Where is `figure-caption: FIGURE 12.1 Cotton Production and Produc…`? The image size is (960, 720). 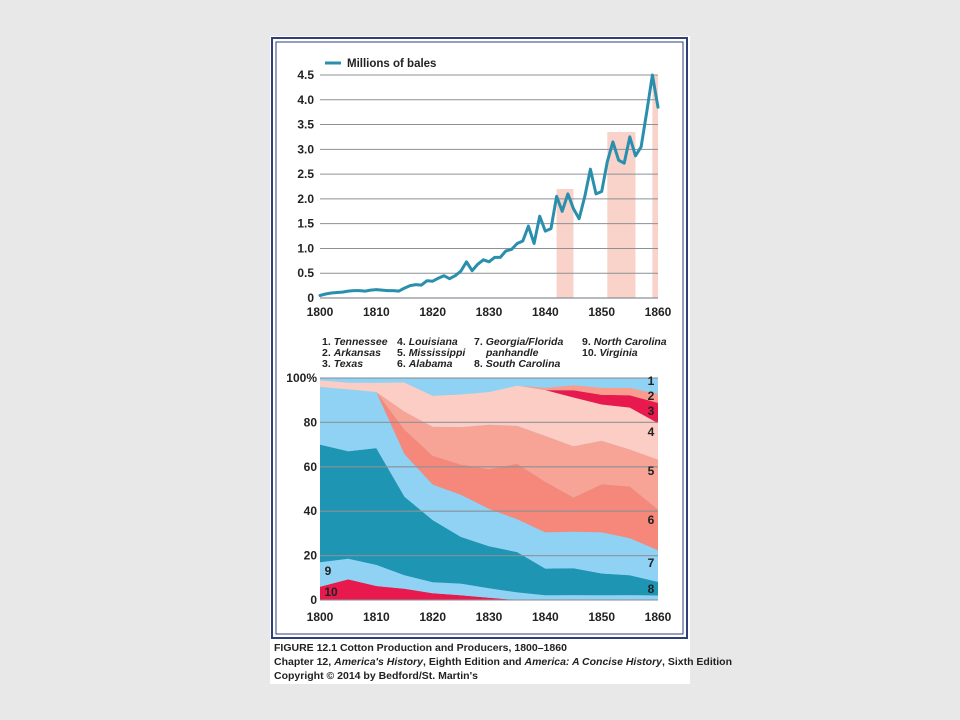
figure-caption: FIGURE 12.1 Cotton Production and Produc… is located at coordinates (503, 662).